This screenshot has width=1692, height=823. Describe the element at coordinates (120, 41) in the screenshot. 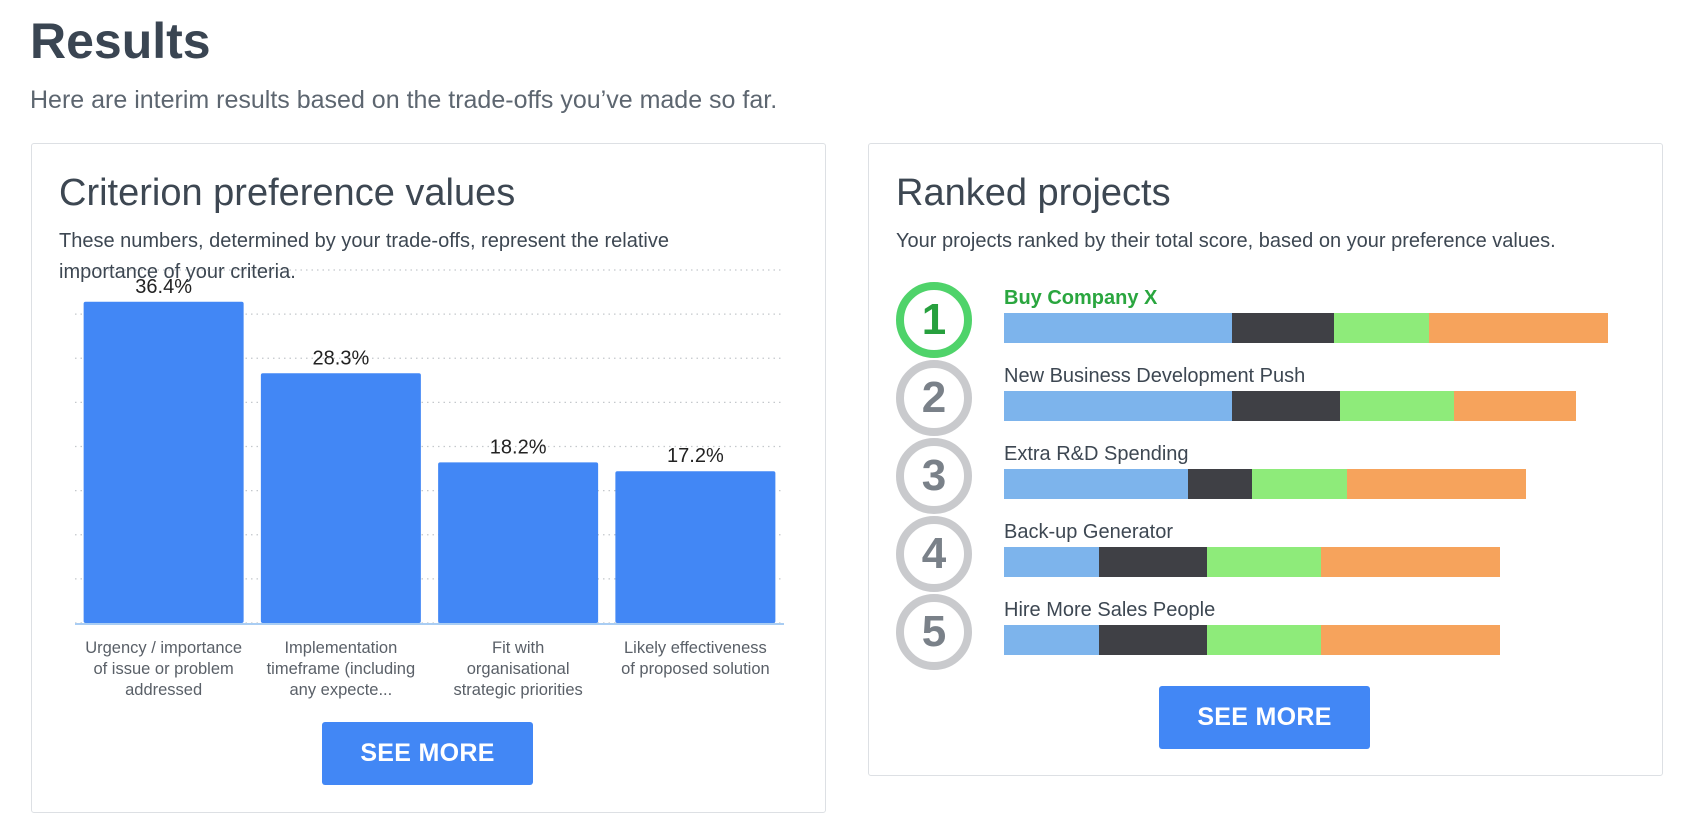

I see `page-title: Results` at that location.